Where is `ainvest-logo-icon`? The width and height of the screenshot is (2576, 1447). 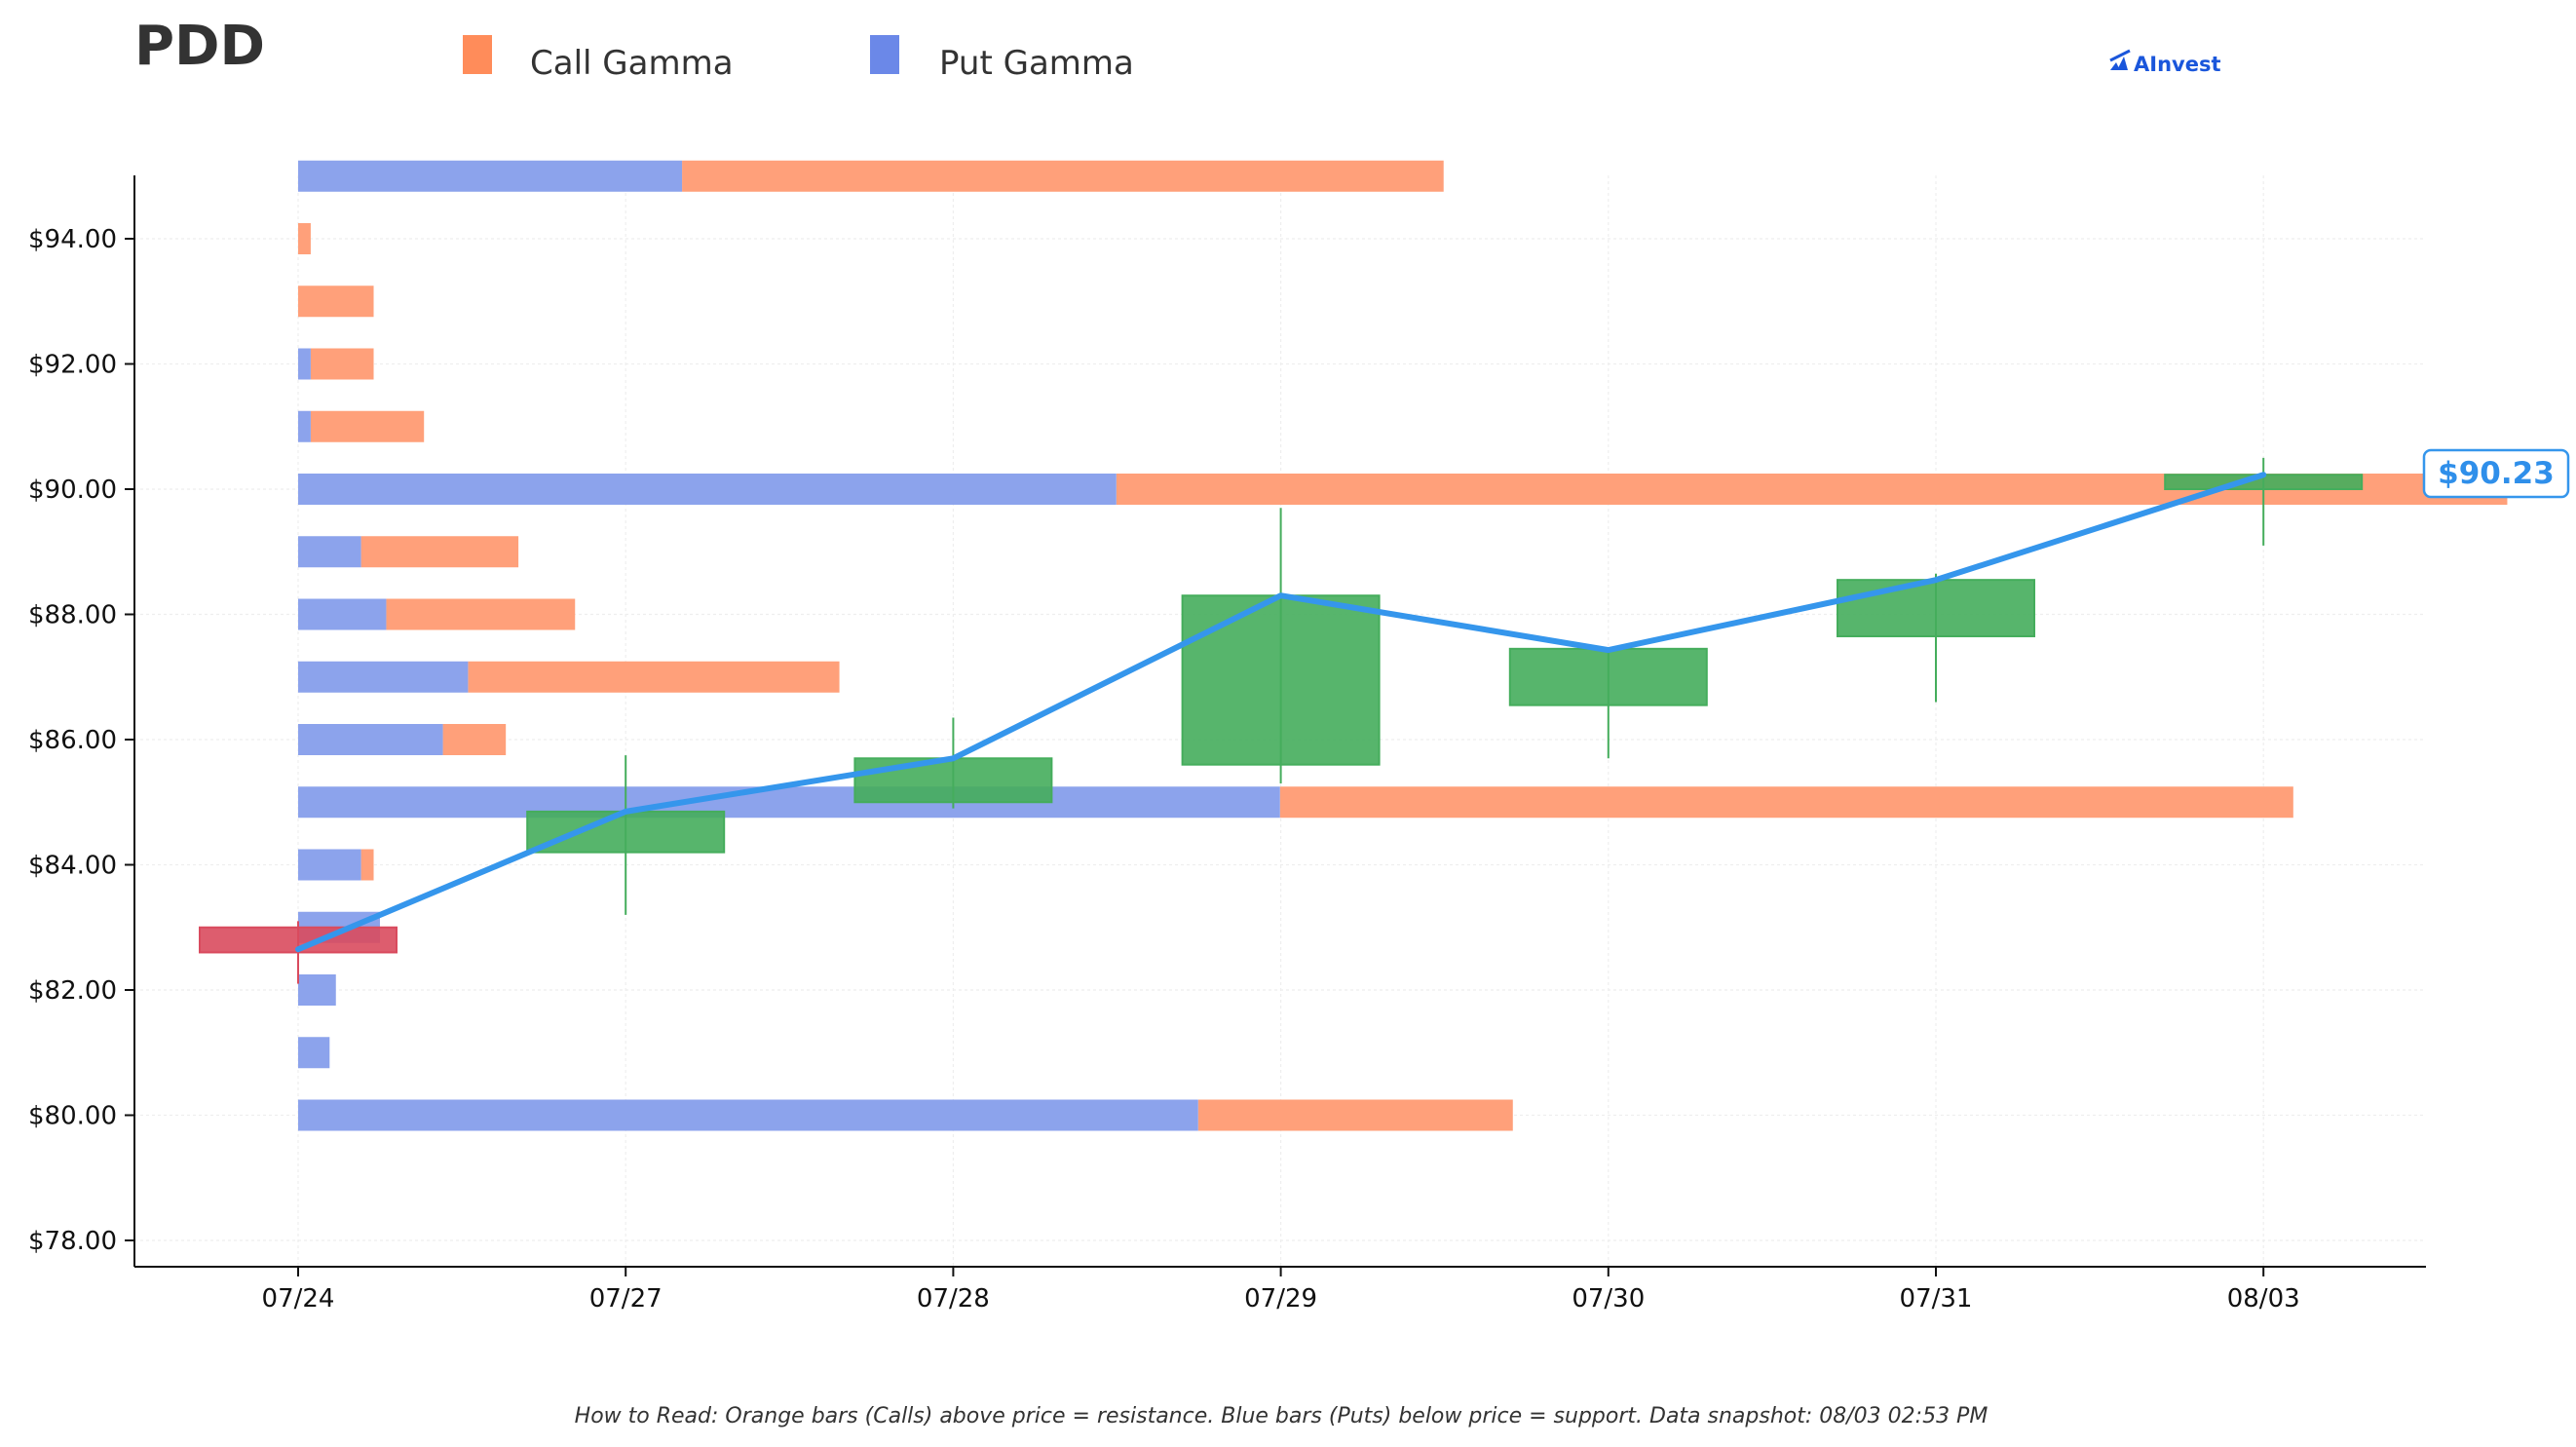
ainvest-logo-icon is located at coordinates (2120, 59).